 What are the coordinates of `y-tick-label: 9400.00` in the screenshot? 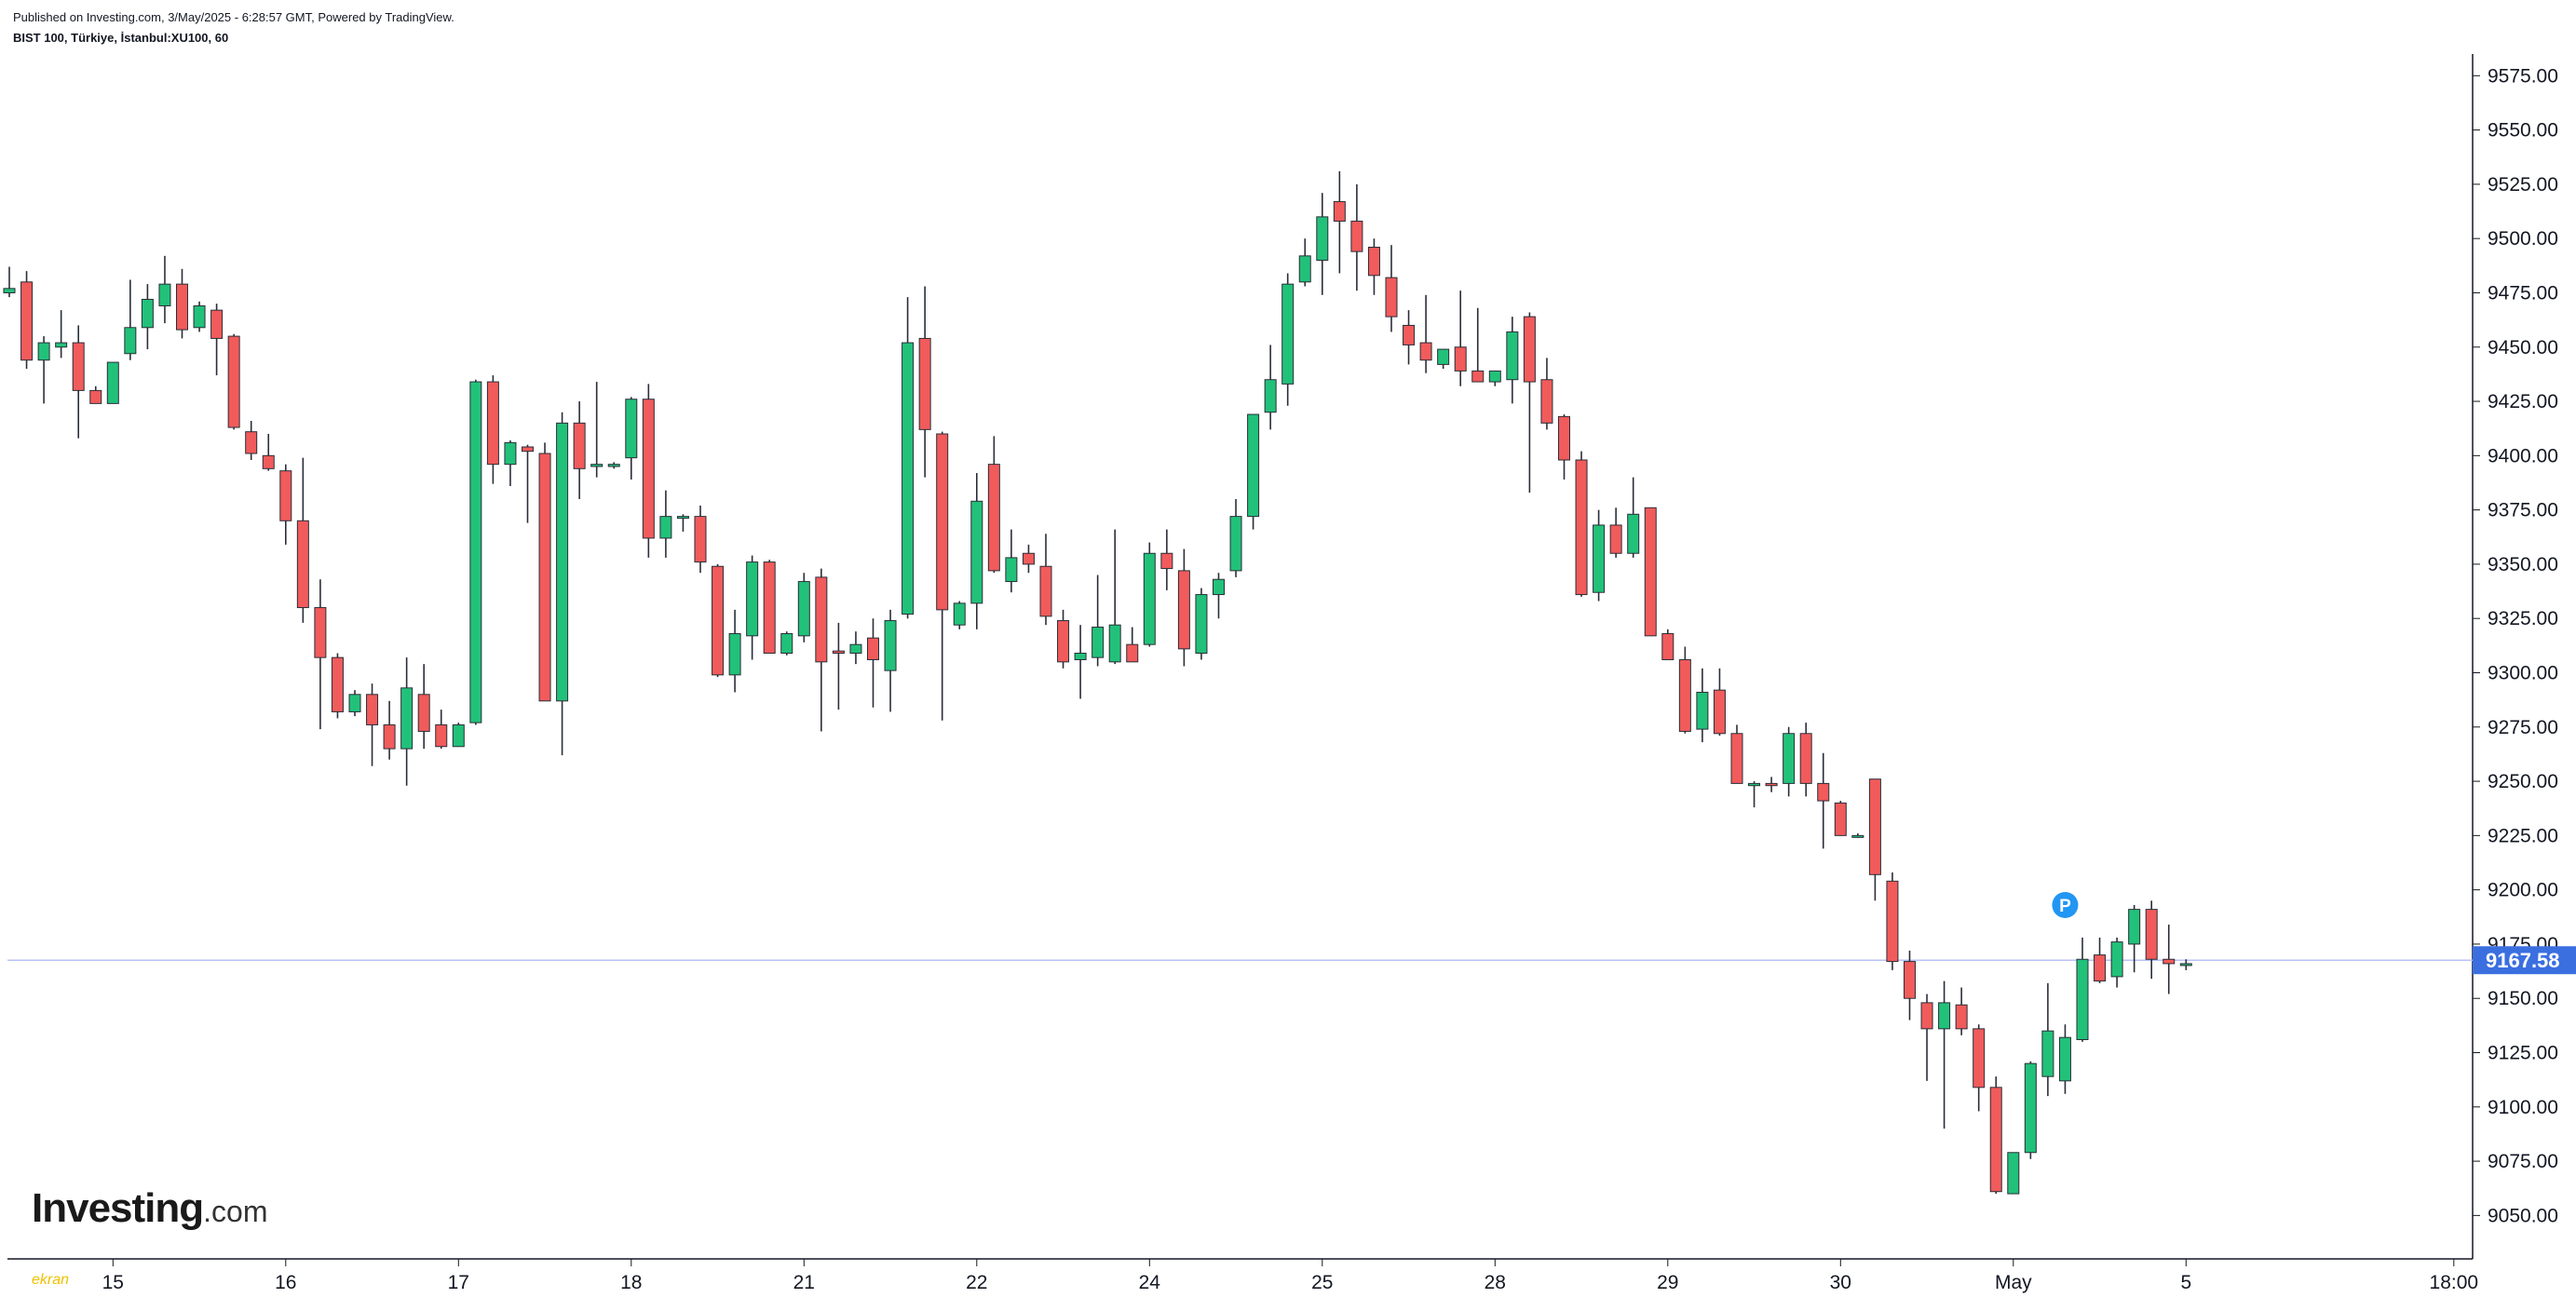 It's located at (2523, 455).